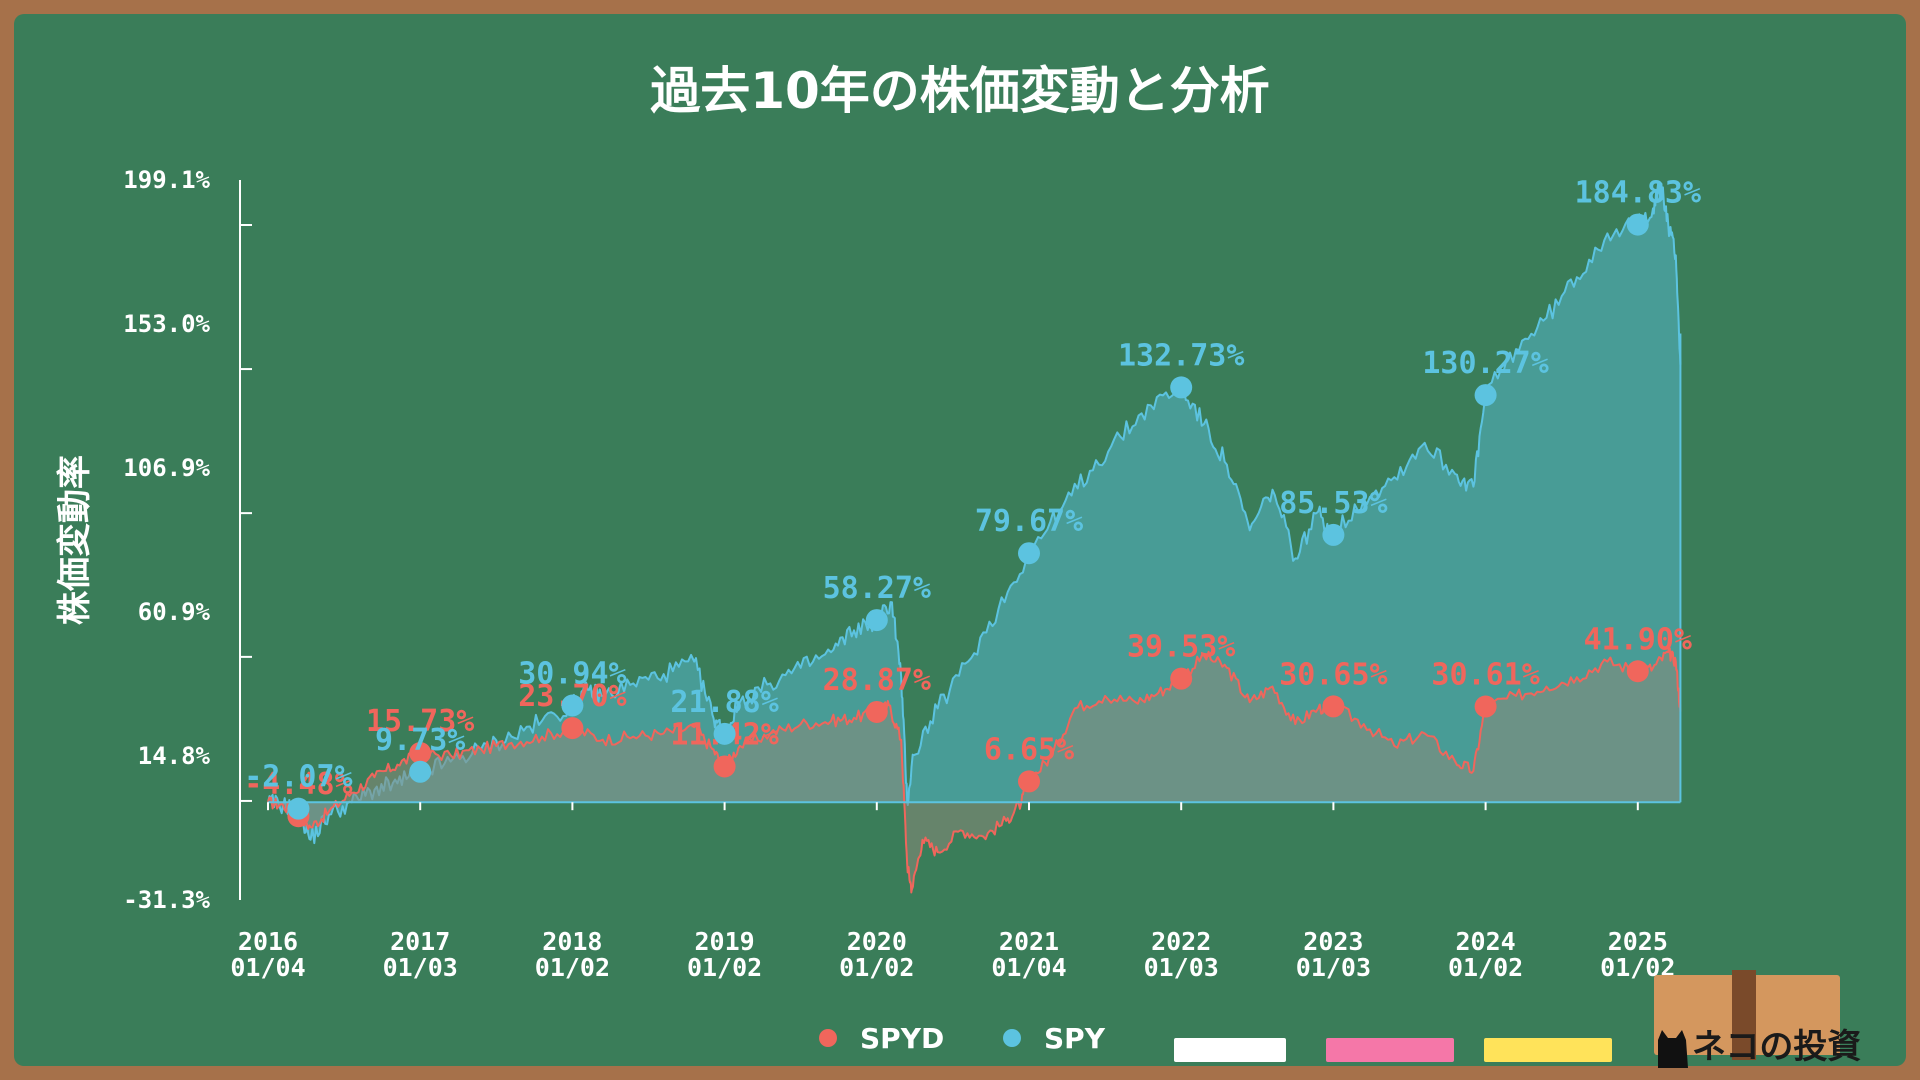 The image size is (1920, 1080). I want to click on spyd-data-label: 15.73%, so click(420, 721).